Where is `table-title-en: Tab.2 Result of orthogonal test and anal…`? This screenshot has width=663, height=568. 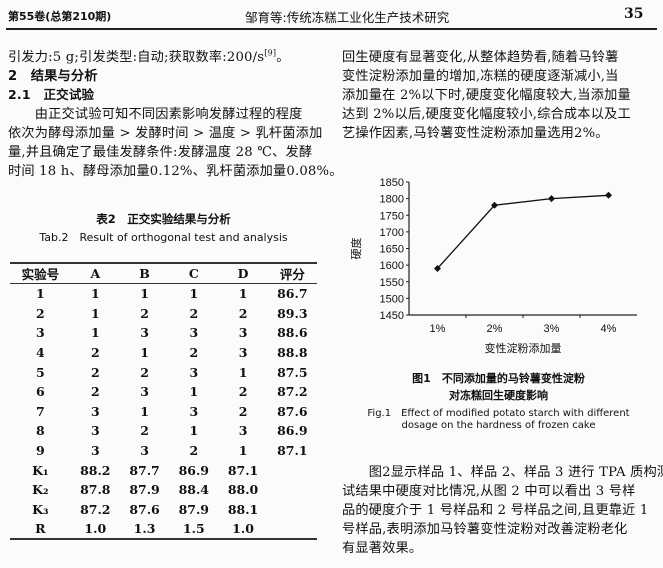 table-title-en: Tab.2 Result of orthogonal test and anal… is located at coordinates (163, 237).